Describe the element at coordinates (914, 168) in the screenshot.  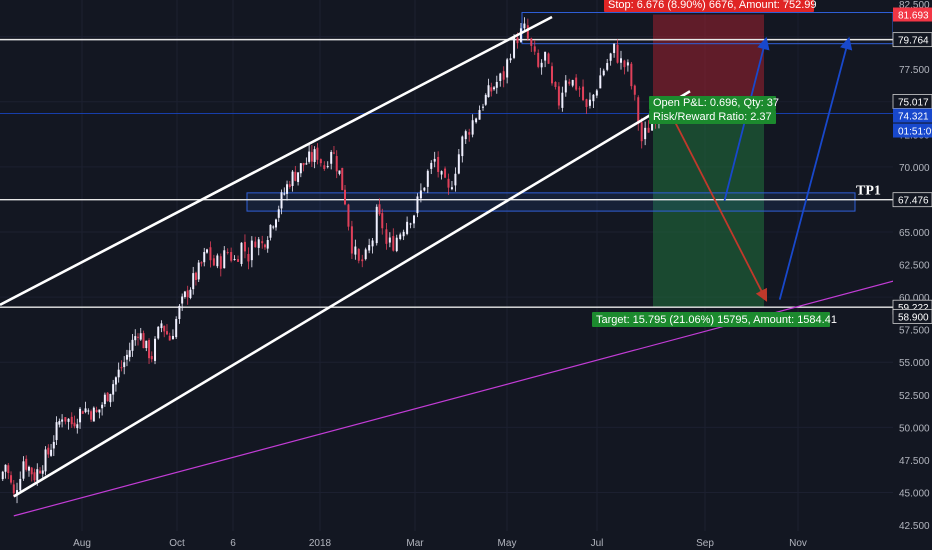
I see `y-tick-label: 70.000` at that location.